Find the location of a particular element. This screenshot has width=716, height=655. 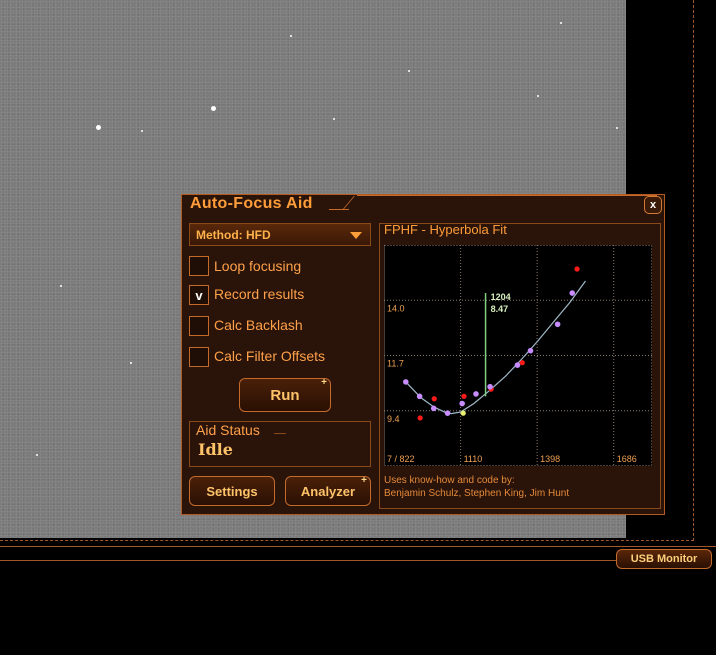

title-slant is located at coordinates (349, 203).